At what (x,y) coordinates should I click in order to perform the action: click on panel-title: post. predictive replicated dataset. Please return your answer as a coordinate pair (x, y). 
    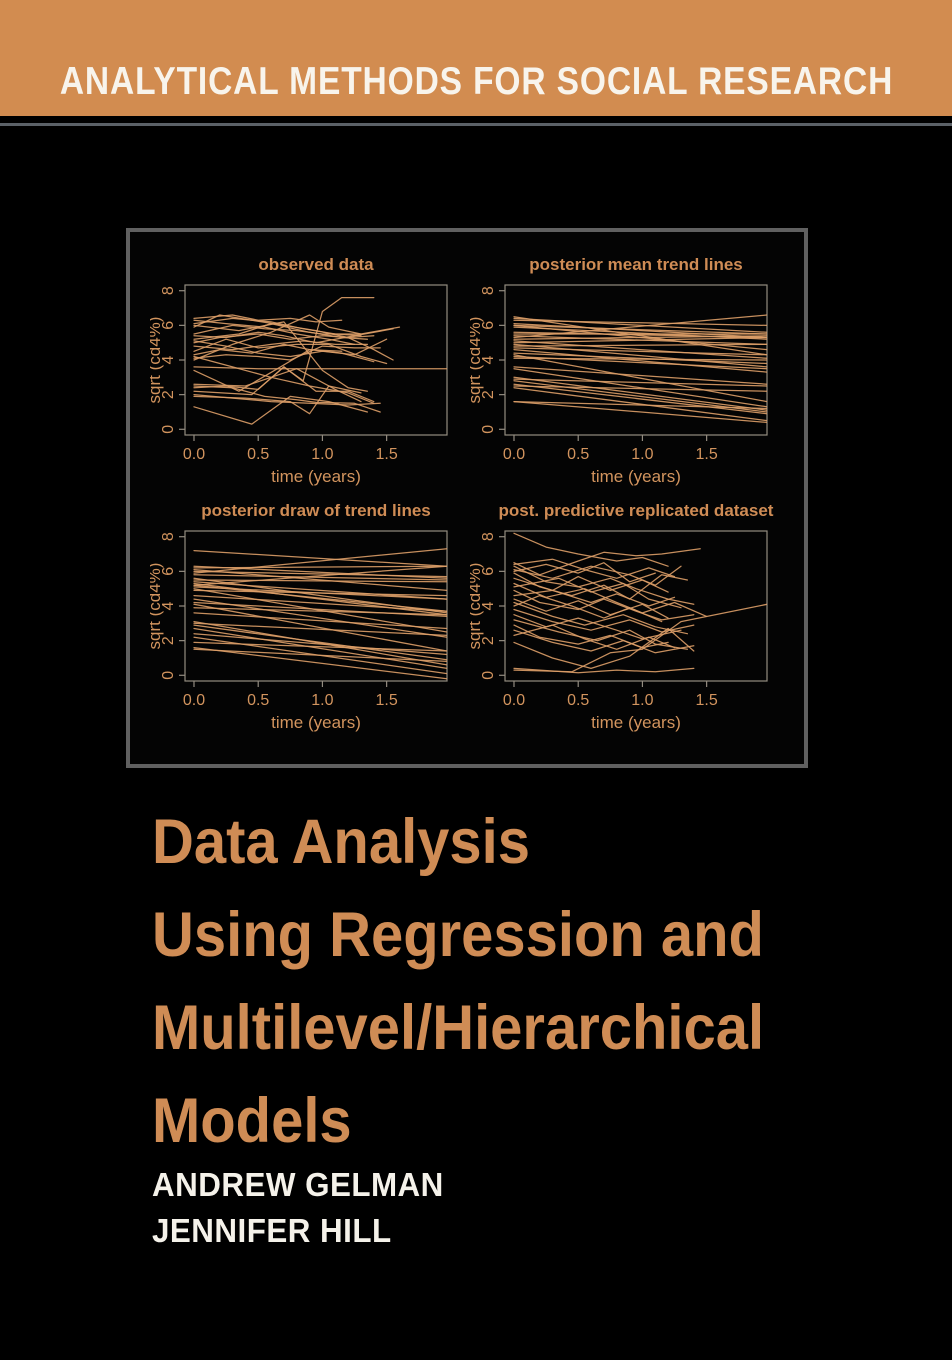
    Looking at the image, I should click on (636, 510).